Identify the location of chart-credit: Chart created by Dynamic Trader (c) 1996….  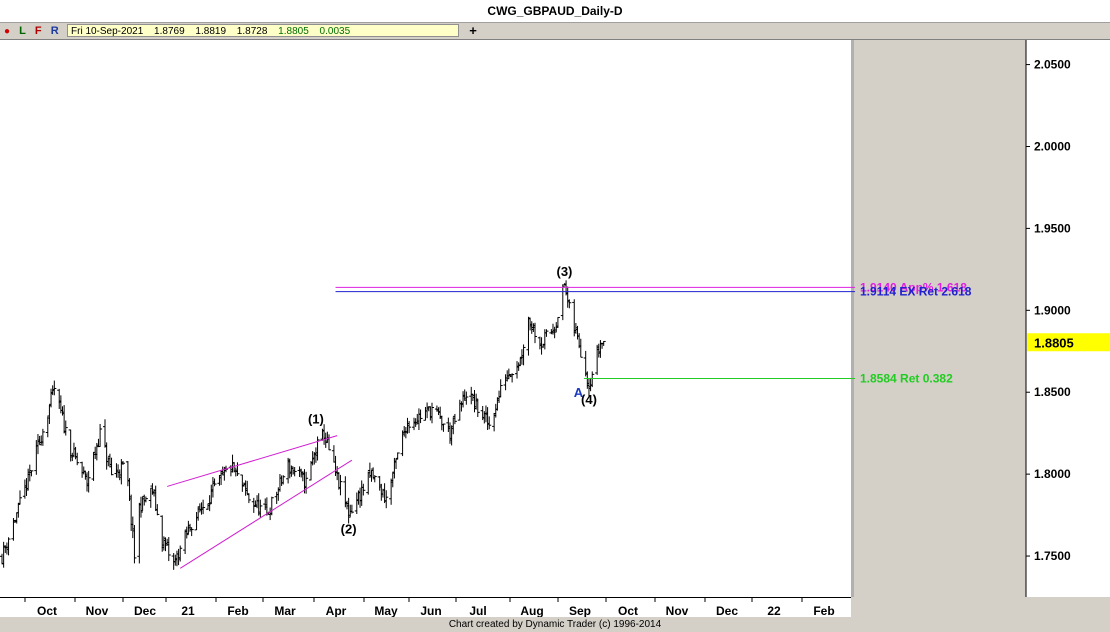
(555, 624).